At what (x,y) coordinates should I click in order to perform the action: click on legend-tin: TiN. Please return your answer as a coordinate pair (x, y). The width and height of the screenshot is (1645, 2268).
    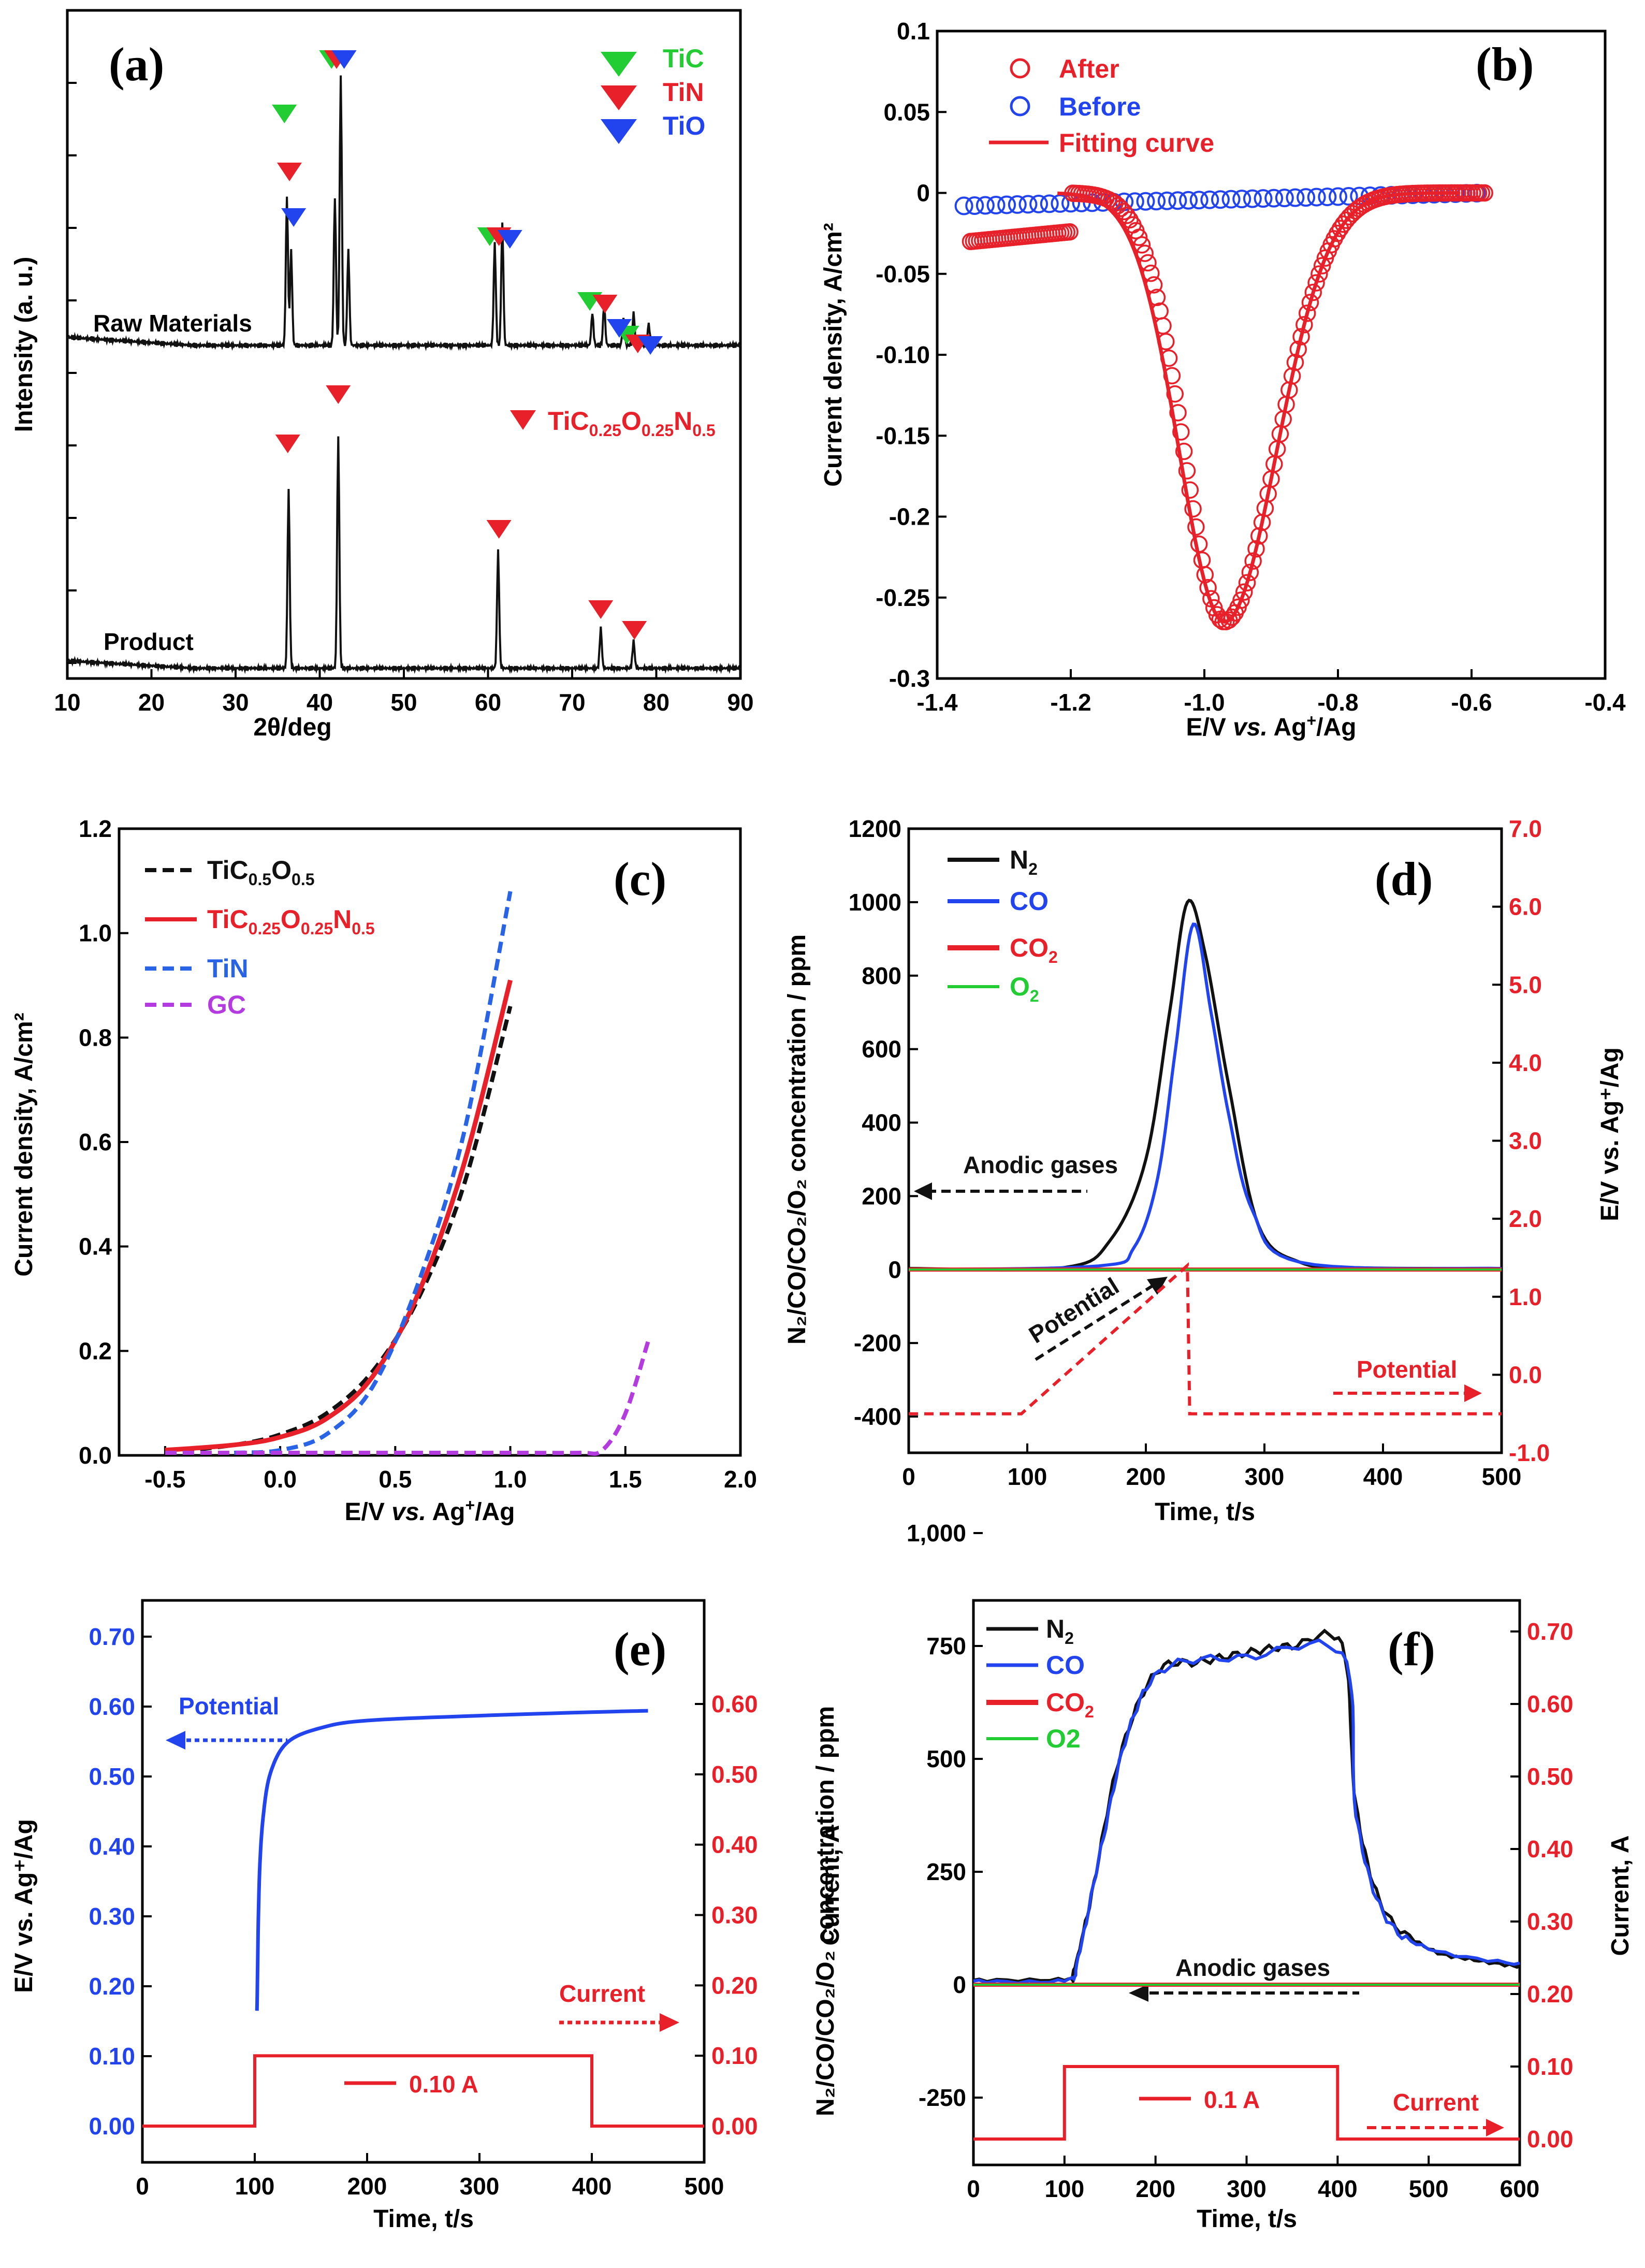
    Looking at the image, I should click on (683, 92).